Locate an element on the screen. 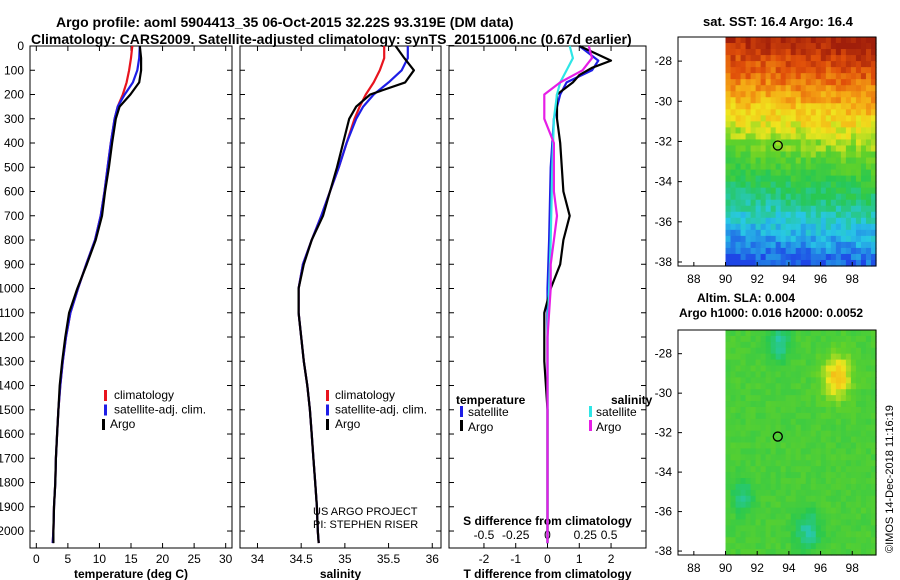 The image size is (900, 580). difference-xtick-label: 2 is located at coordinates (611, 559).